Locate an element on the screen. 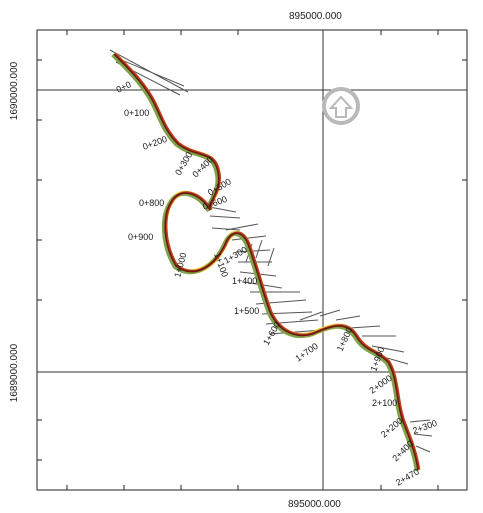 This screenshot has width=483, height=513. chainage-label: 0+800 is located at coordinates (151, 203).